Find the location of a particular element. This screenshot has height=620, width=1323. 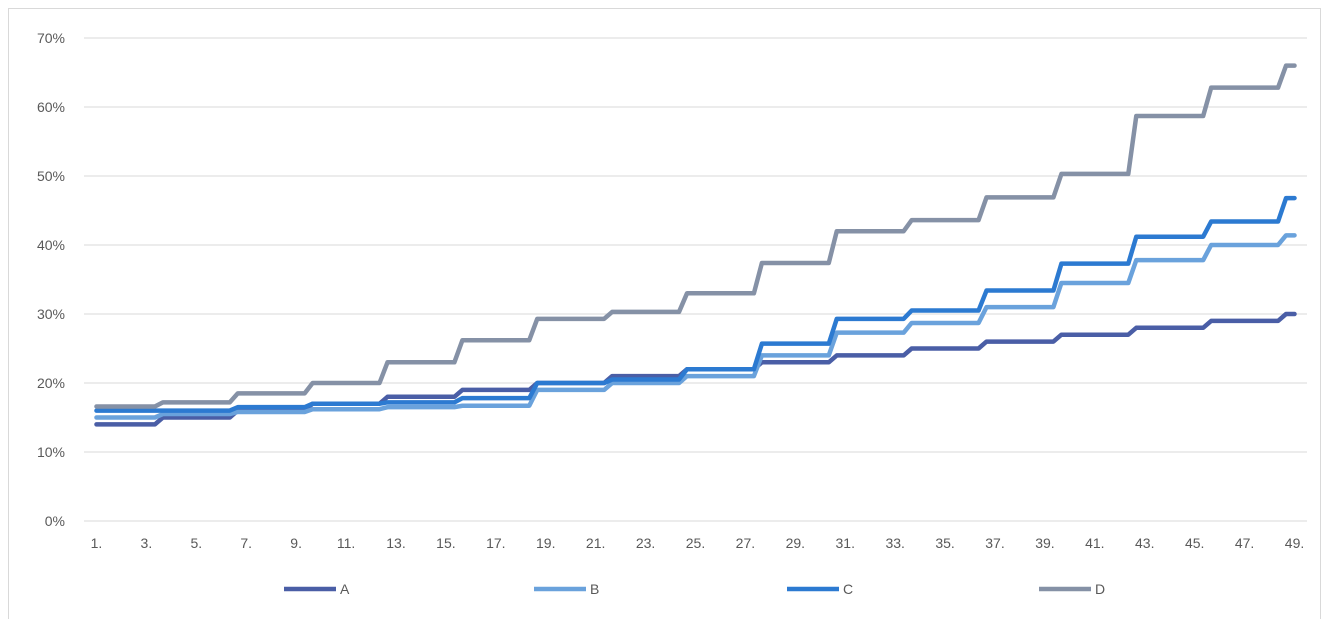

x-tick-label: 39. is located at coordinates (1044, 543).